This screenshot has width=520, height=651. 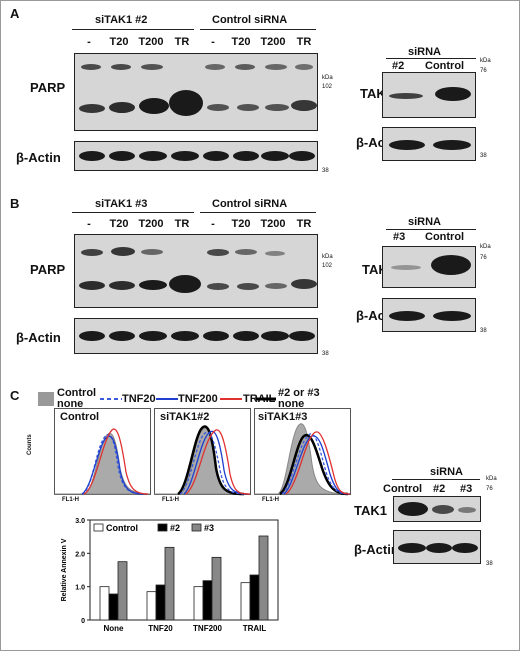 What do you see at coordinates (80, 554) in the screenshot?
I see `y-tick-label: 2.0` at bounding box center [80, 554].